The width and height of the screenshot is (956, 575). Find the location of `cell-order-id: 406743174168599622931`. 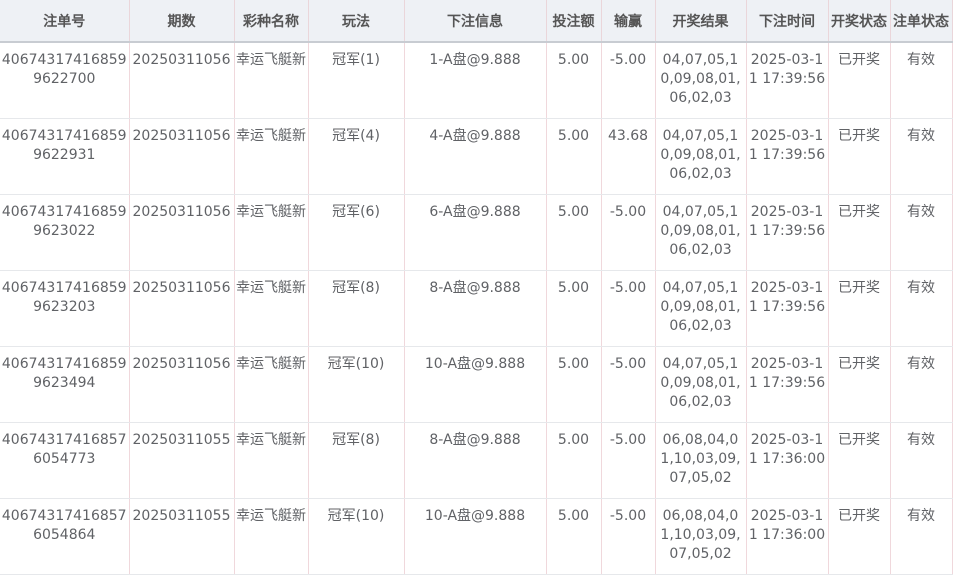

cell-order-id: 406743174168599622931 is located at coordinates (65, 156).